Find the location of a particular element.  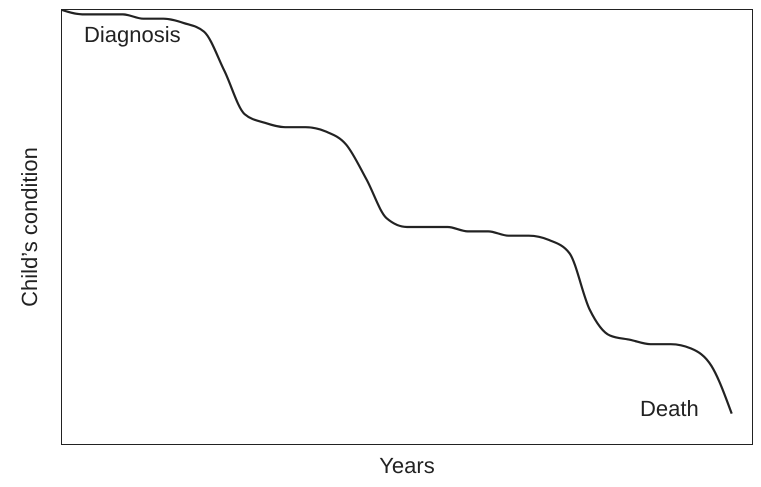

annotation: Diagnosis is located at coordinates (132, 35).